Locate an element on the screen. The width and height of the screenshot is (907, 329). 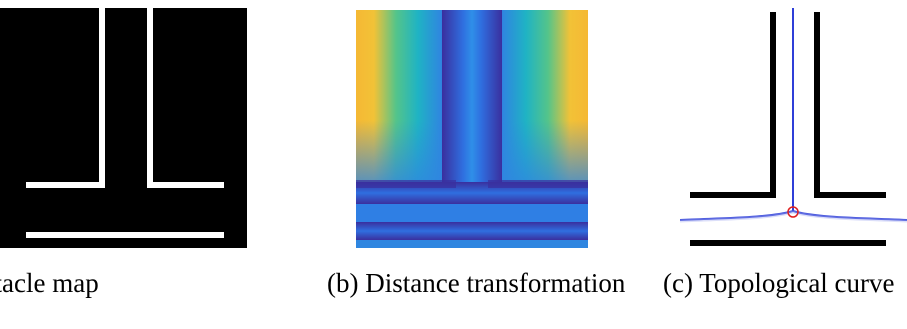
bottom-low-band is located at coordinates (472, 231).